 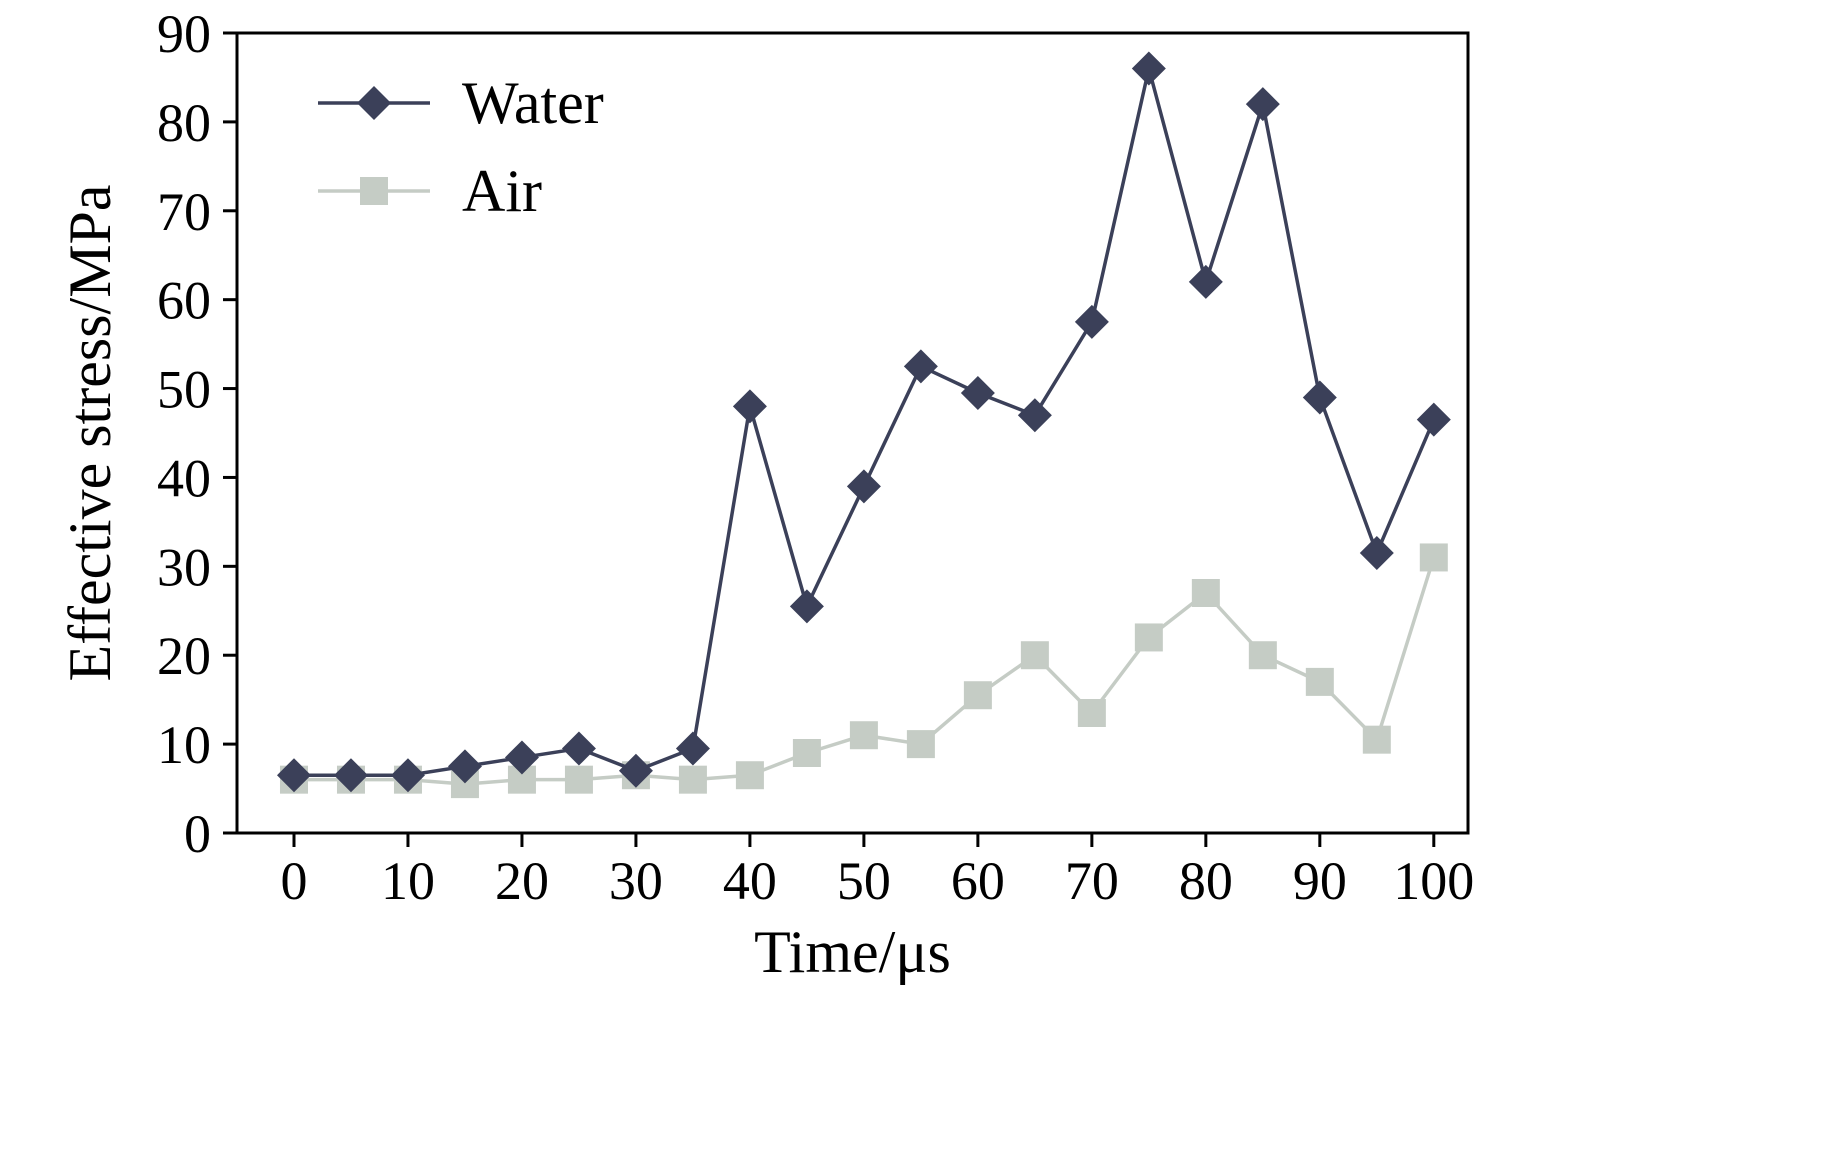 I want to click on x-tick-label: 40, so click(x=750, y=881).